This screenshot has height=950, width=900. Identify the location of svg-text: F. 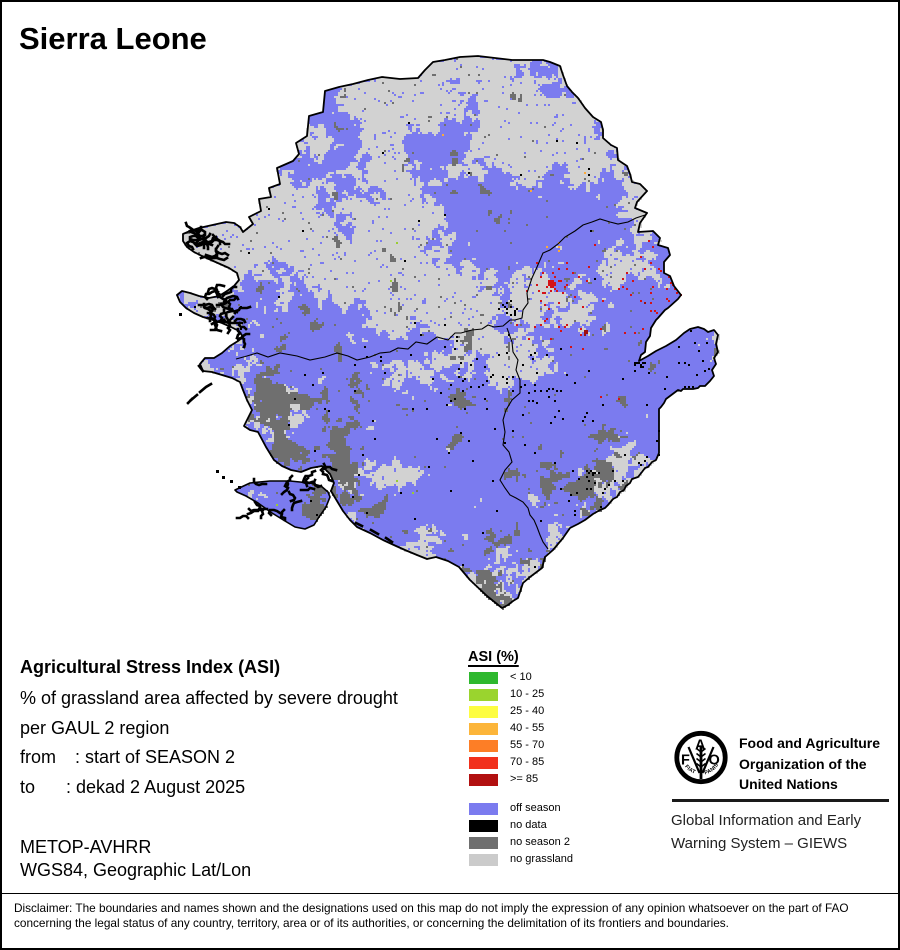
(685, 761).